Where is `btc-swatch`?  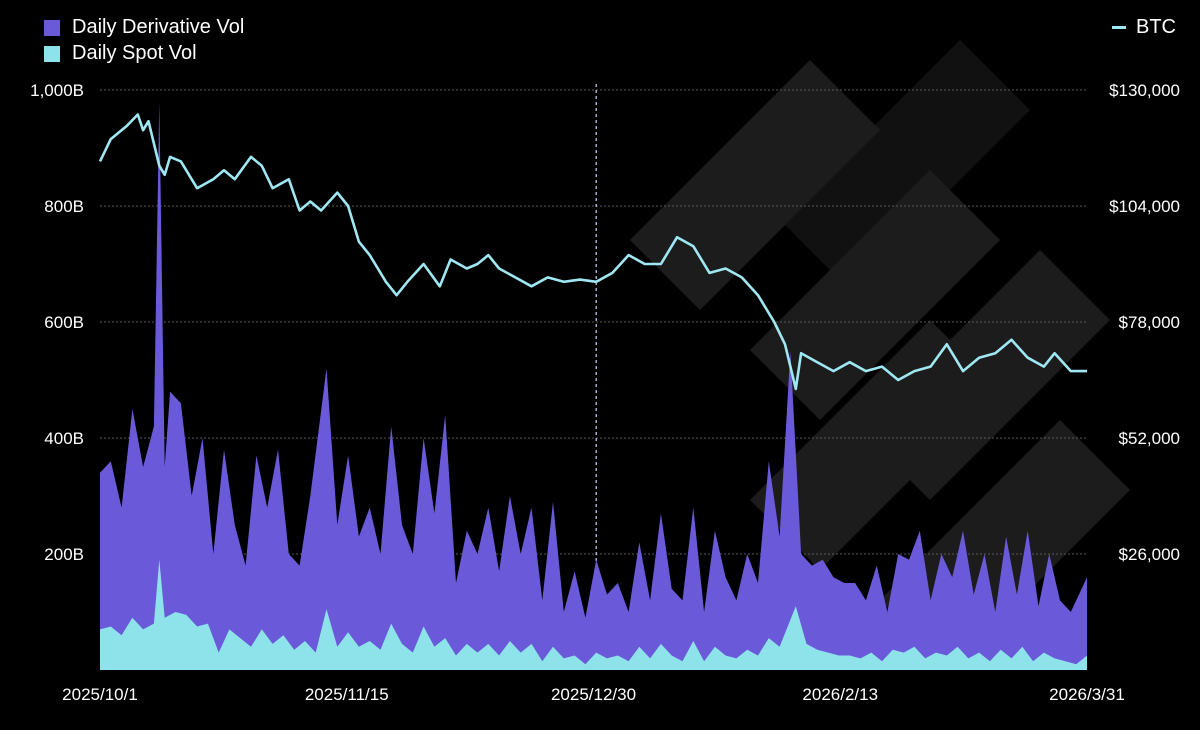
btc-swatch is located at coordinates (1119, 27).